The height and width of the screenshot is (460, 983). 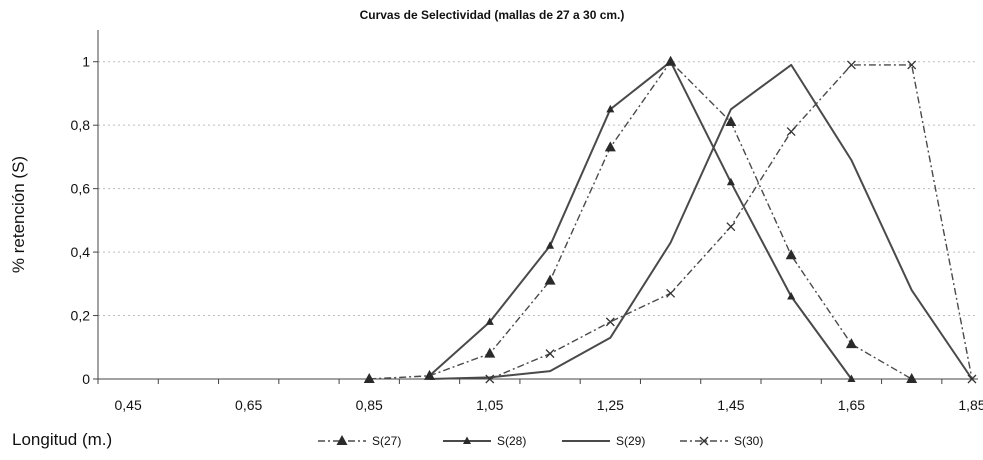 I want to click on y-axis-title: % retención (S), so click(x=18, y=214).